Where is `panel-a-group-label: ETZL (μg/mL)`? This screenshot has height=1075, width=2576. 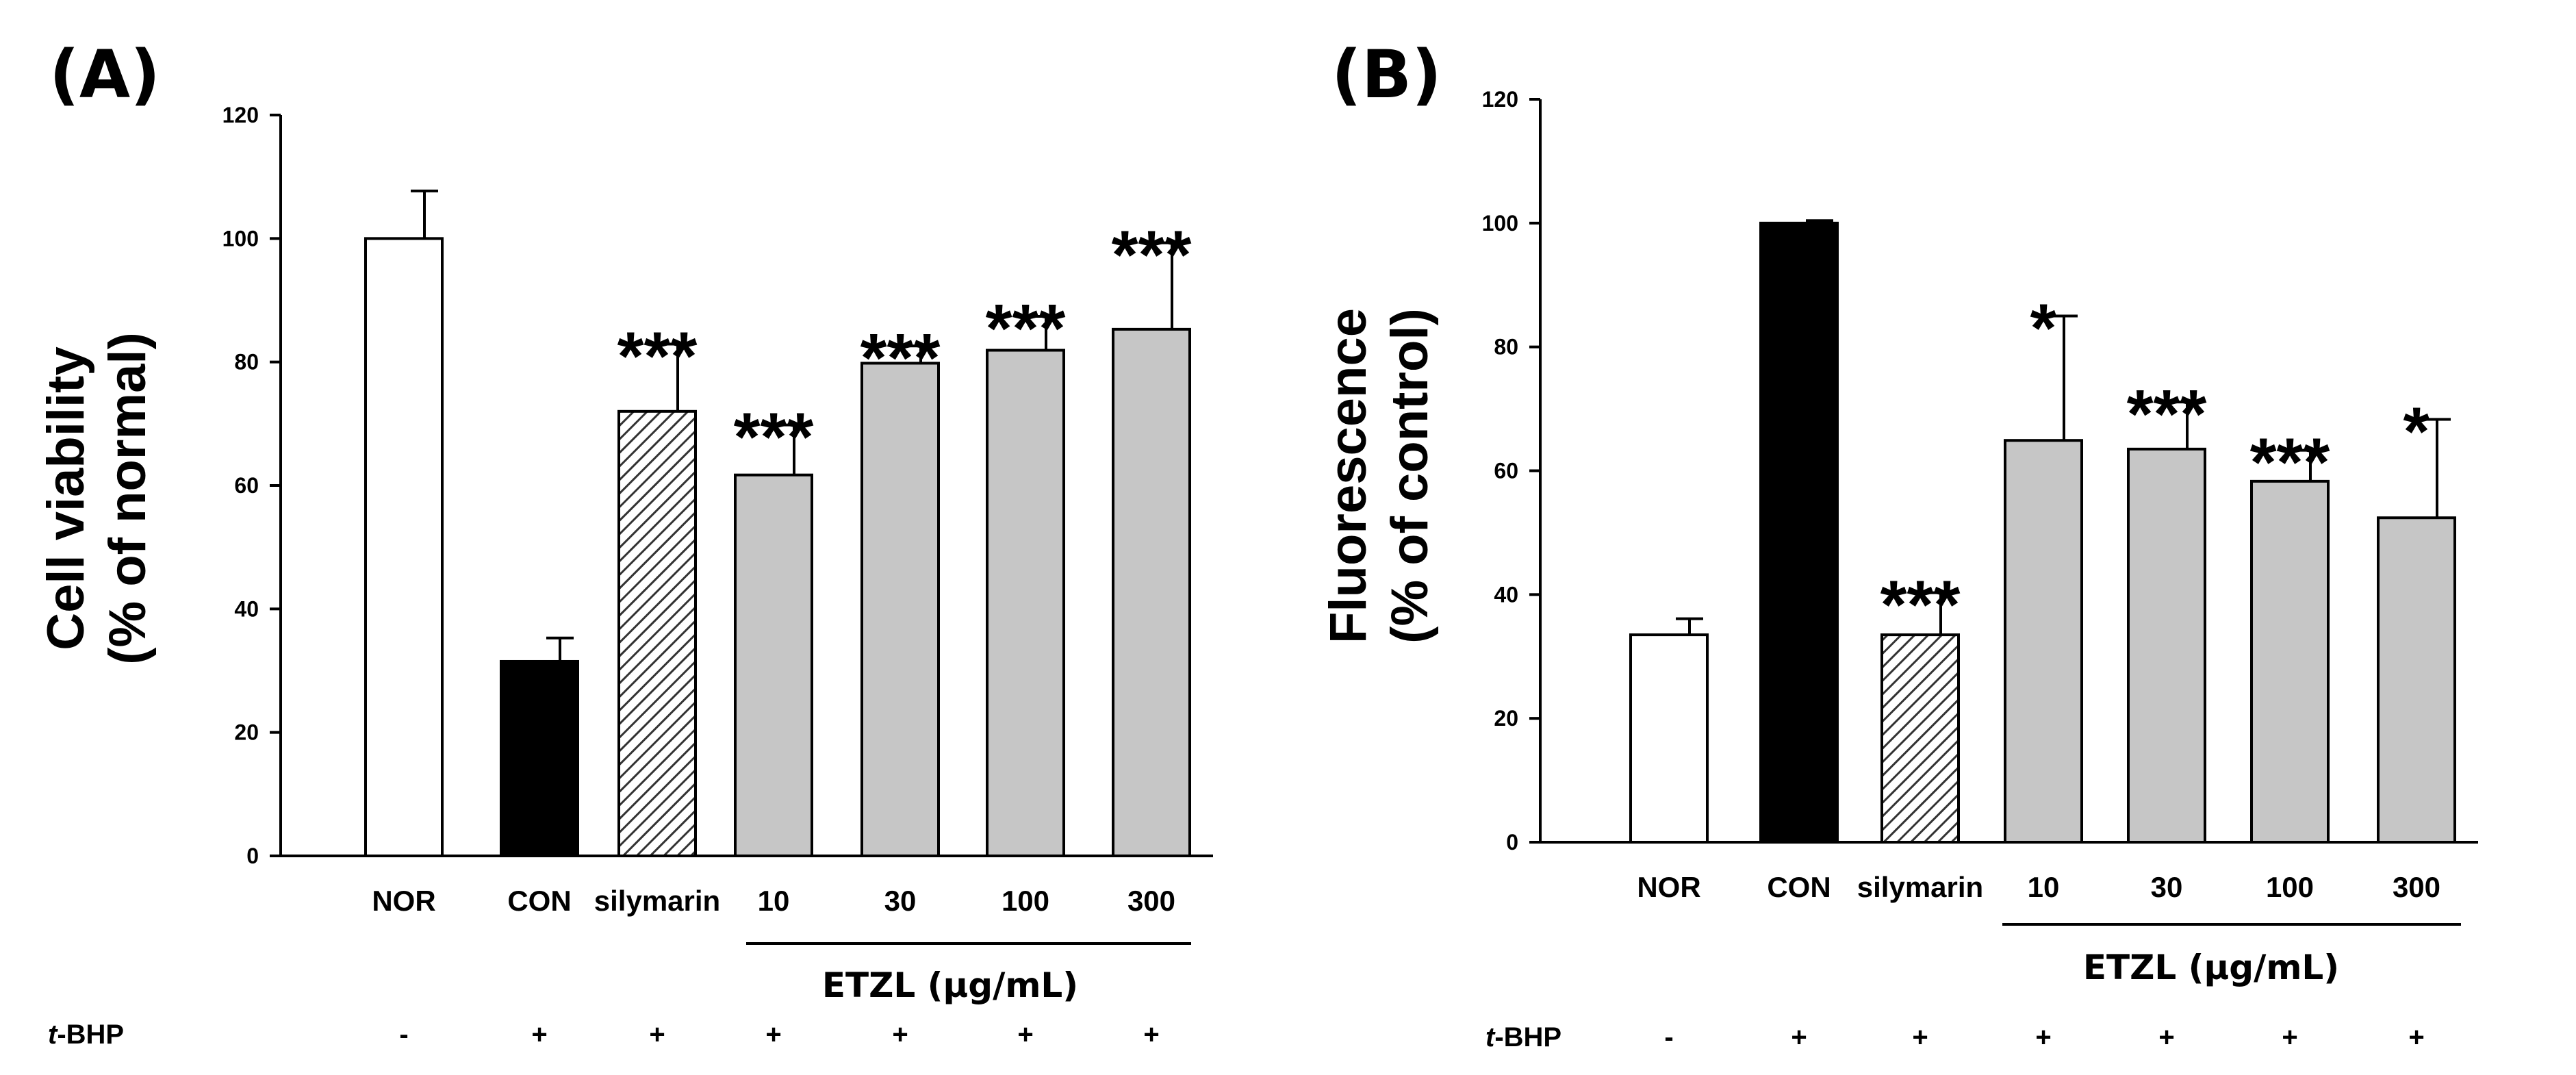
panel-a-group-label: ETZL (μg/mL) is located at coordinates (950, 985).